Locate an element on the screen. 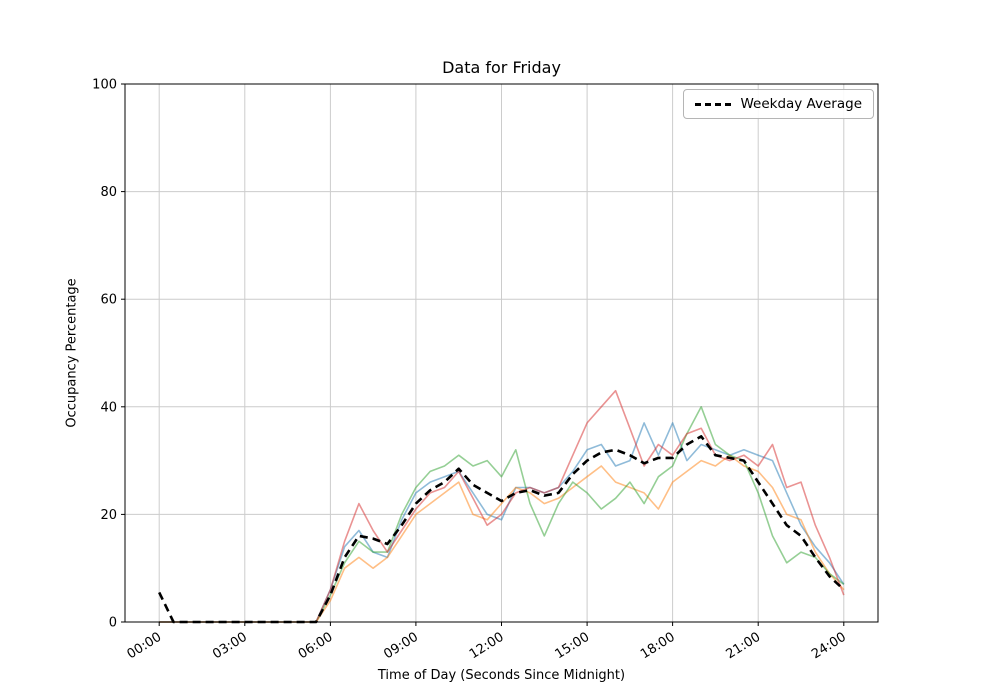  legend-label: Weekday Average is located at coordinates (801, 104).